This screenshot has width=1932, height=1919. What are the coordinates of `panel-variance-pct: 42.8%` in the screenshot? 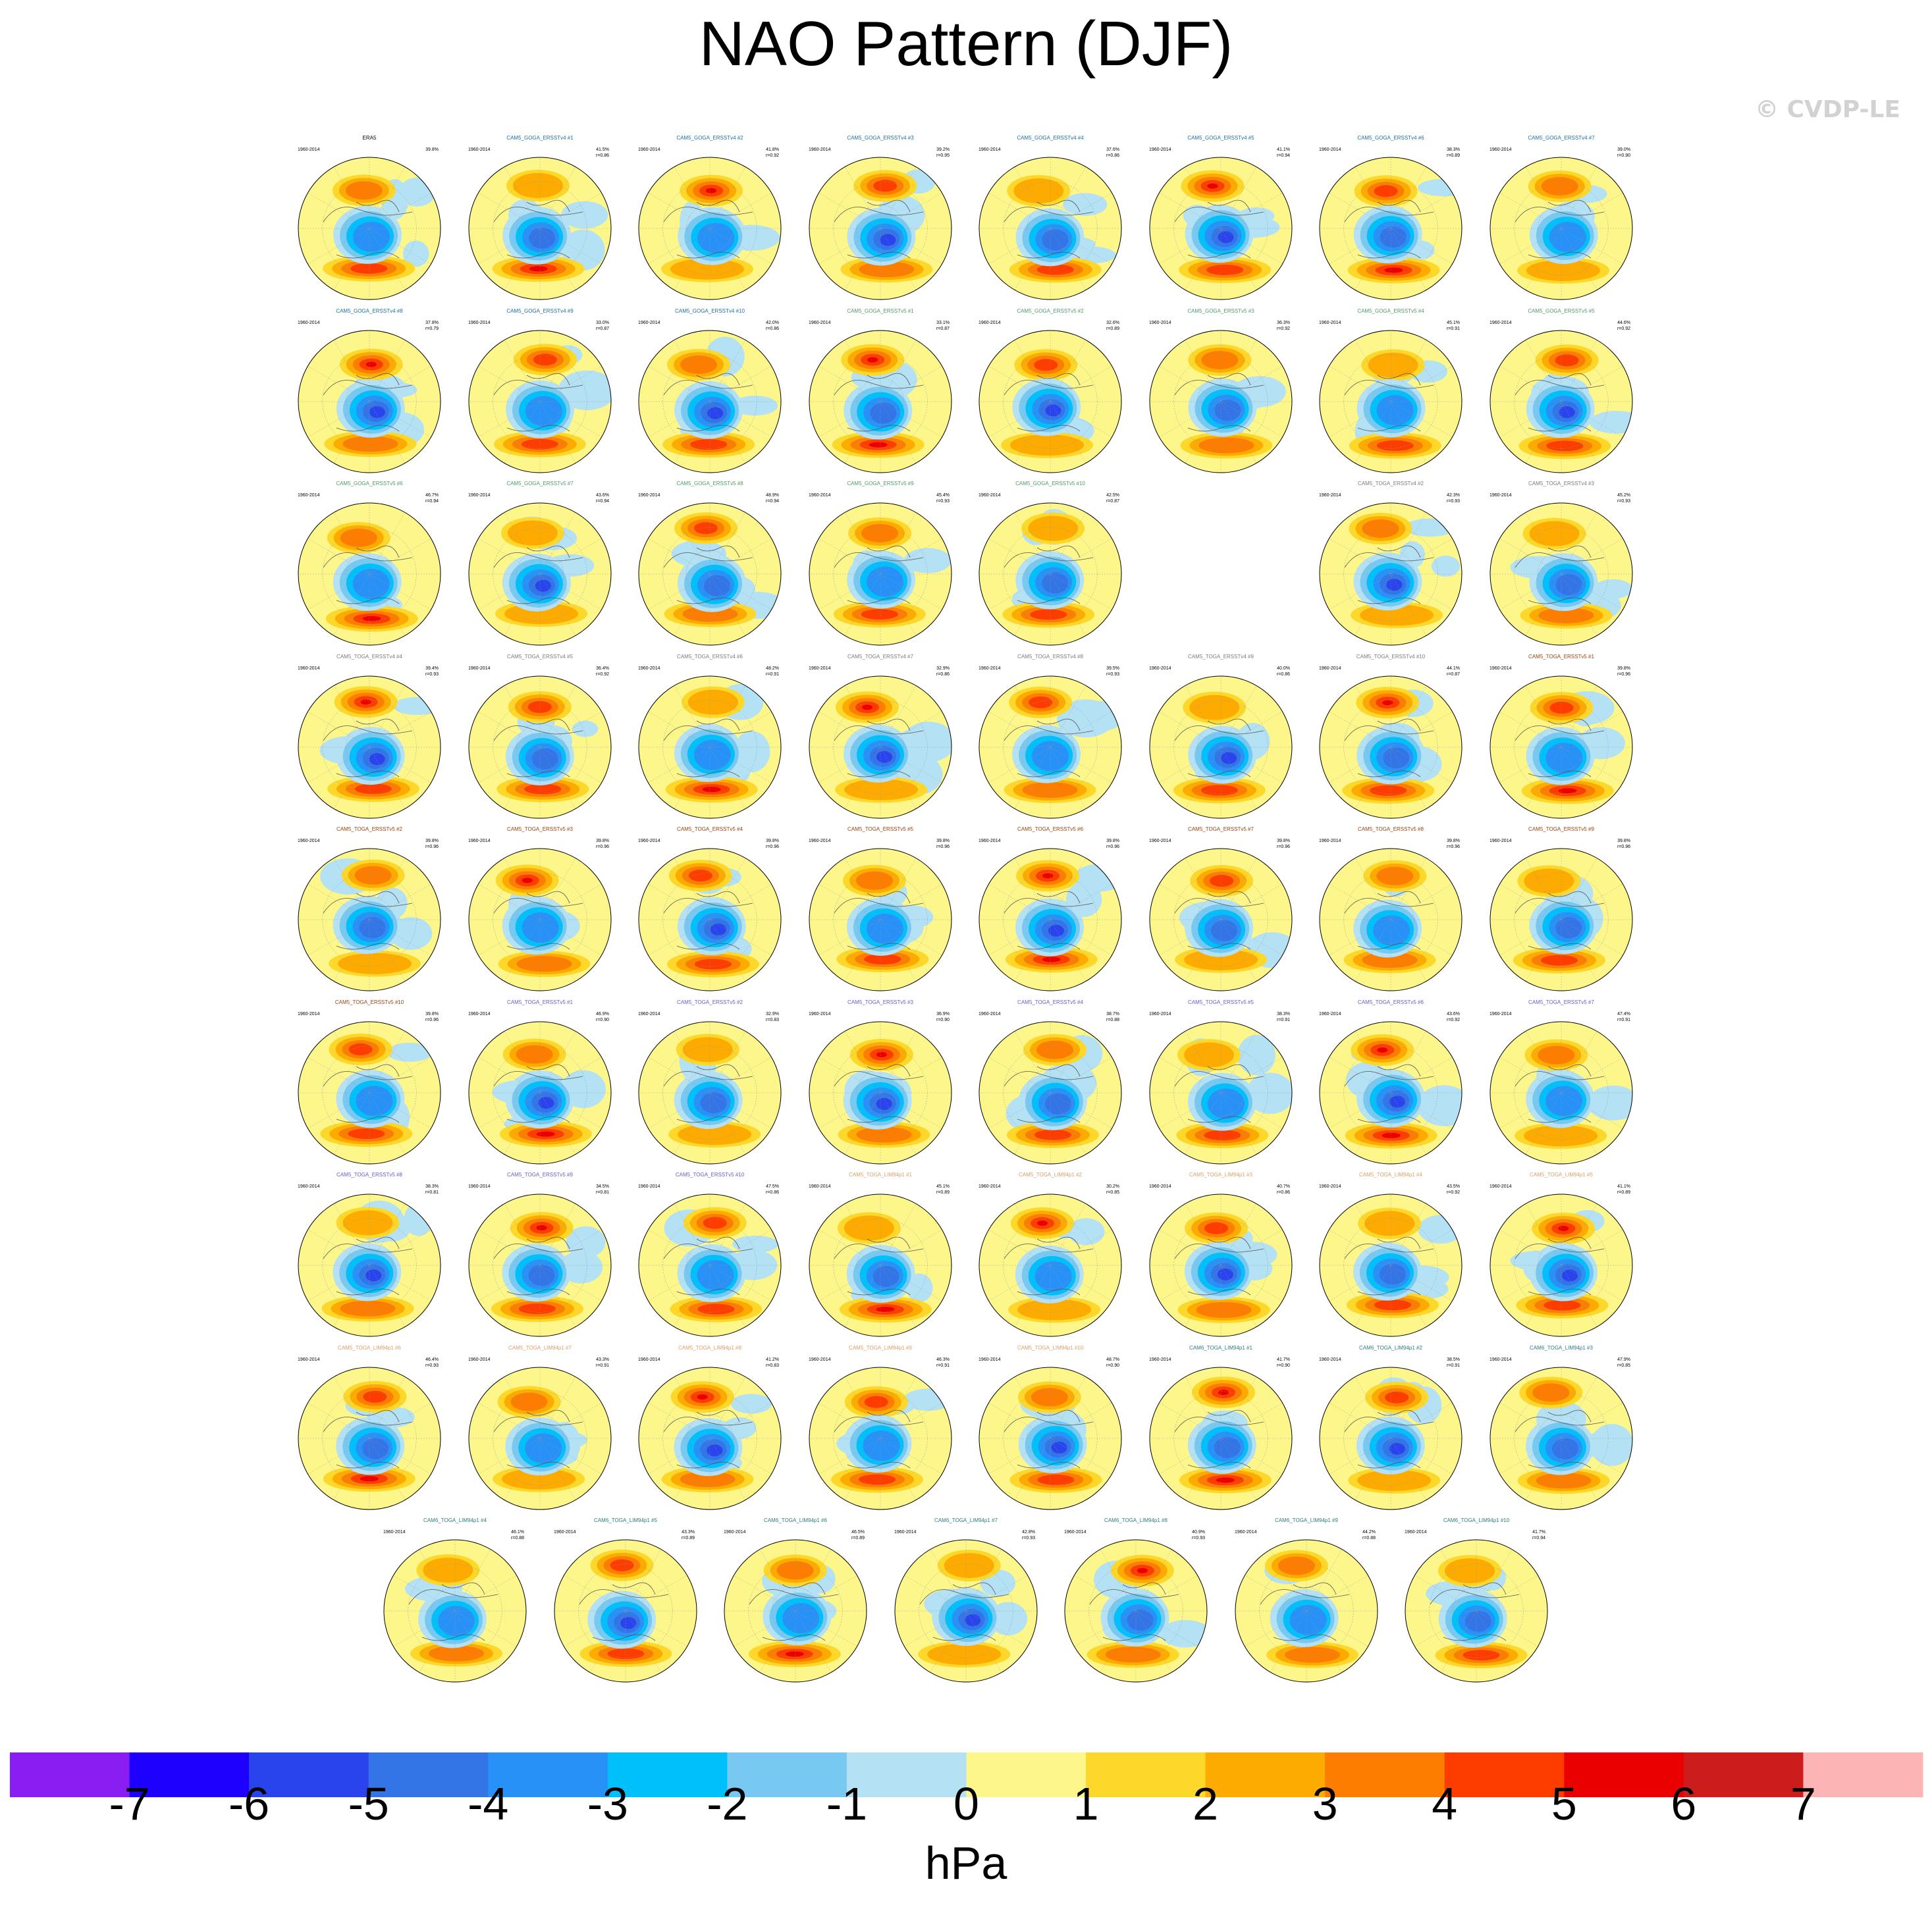 It's located at (1028, 1533).